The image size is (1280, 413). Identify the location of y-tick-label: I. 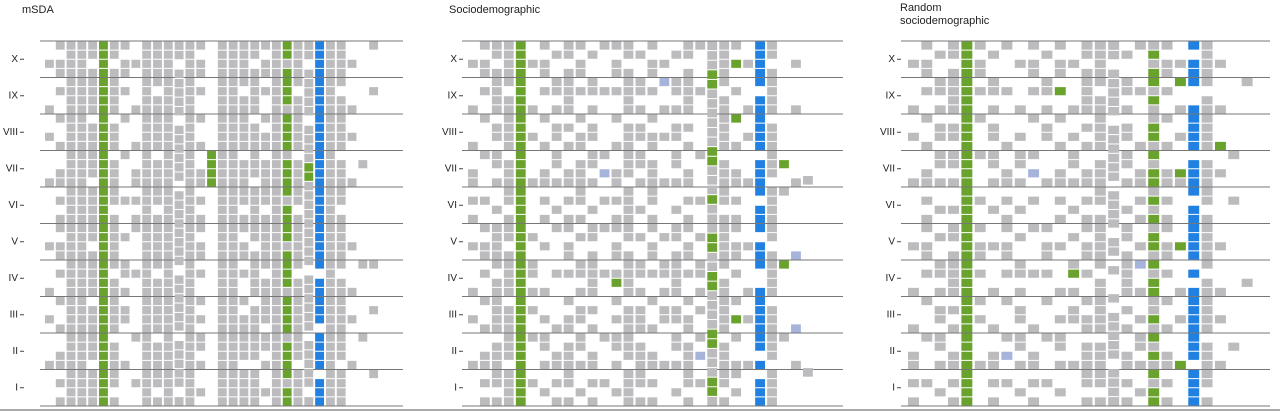
(16, 387).